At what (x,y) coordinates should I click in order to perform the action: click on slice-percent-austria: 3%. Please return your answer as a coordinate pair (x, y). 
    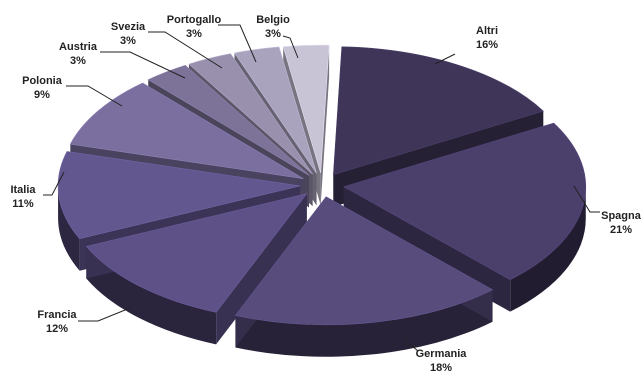
    Looking at the image, I should click on (78, 61).